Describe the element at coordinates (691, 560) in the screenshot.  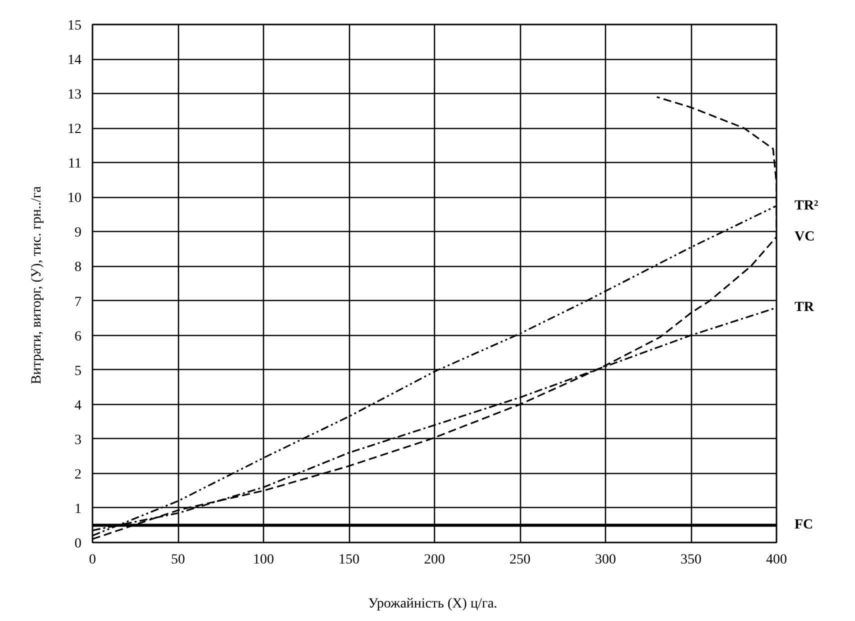
I see `x-tick-label: 350` at that location.